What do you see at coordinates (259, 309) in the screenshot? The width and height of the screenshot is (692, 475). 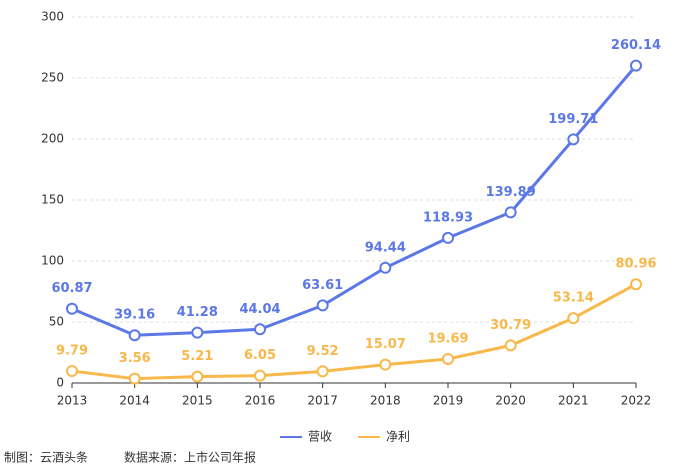 I see `value-label: 44.04` at bounding box center [259, 309].